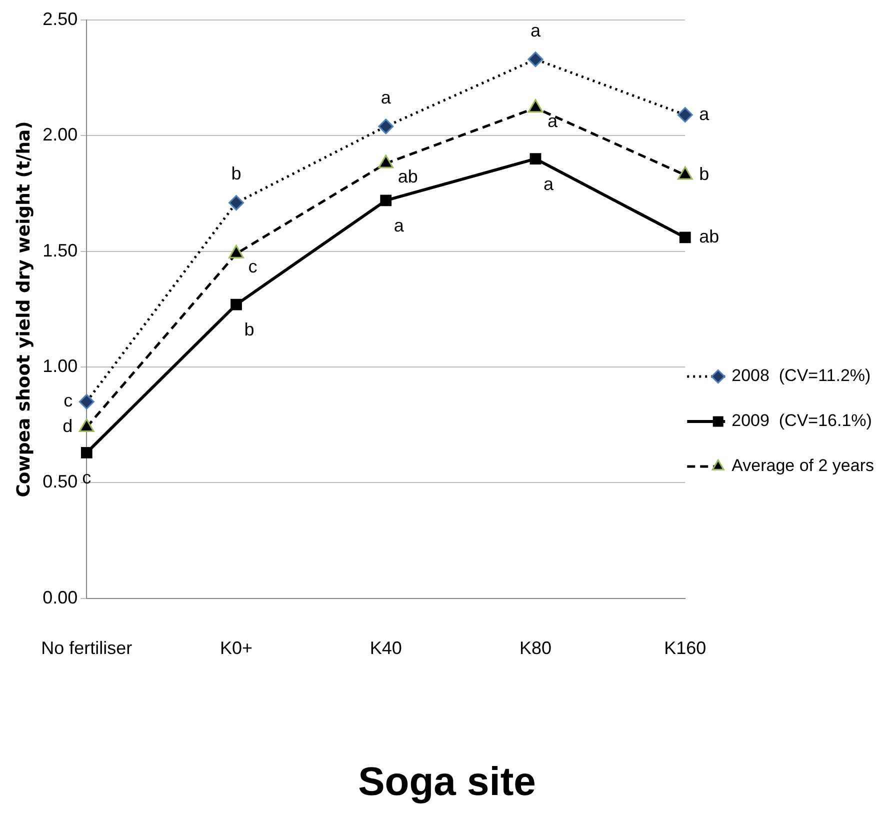 Image resolution: width=894 pixels, height=833 pixels. What do you see at coordinates (60, 134) in the screenshot?
I see `y-tick-label: 2.00` at bounding box center [60, 134].